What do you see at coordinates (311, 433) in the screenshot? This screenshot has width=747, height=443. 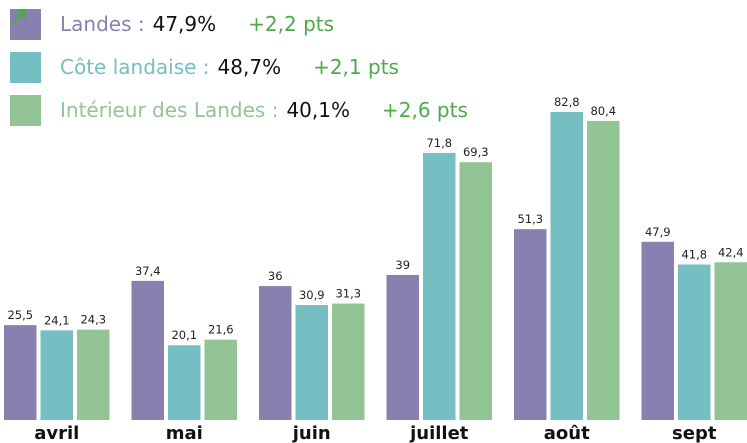 I see `x-tick-label: juin` at bounding box center [311, 433].